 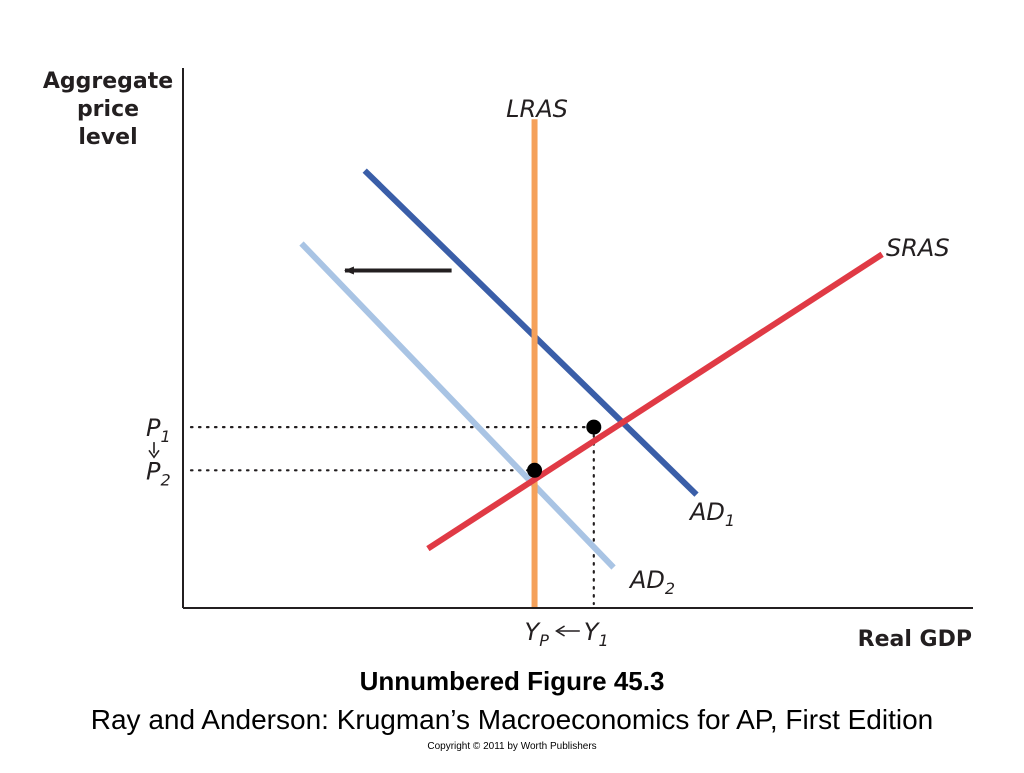 What do you see at coordinates (107, 137) in the screenshot?
I see `y-axis-title-line: level` at bounding box center [107, 137].